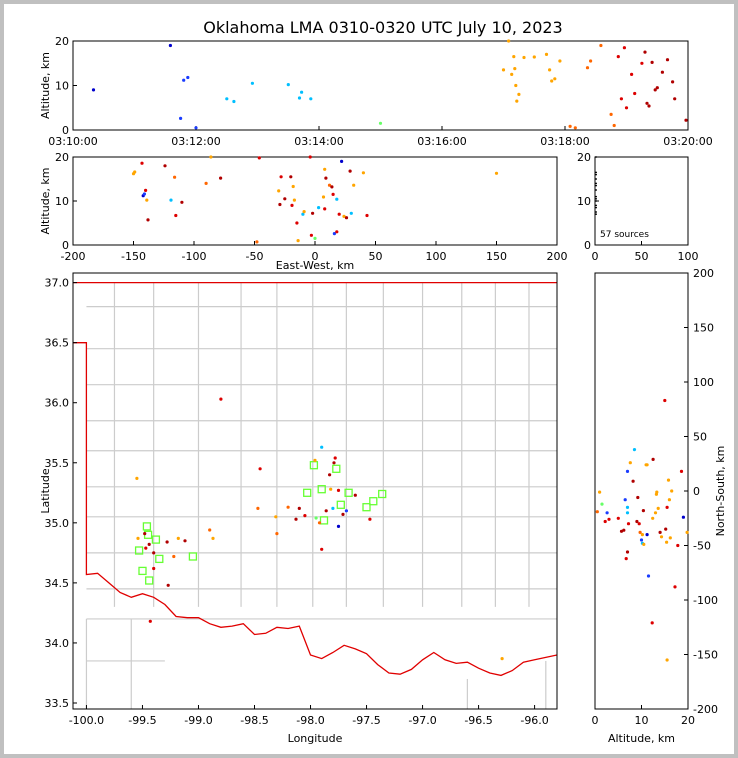  I want to click on east-west-xtick-label: 0, so click(315, 256).